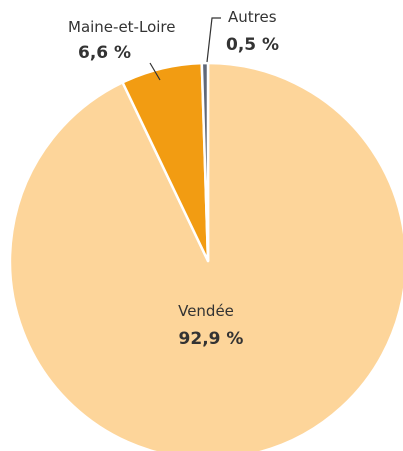 This screenshot has height=451, width=403. Describe the element at coordinates (211, 339) in the screenshot. I see `slice-value-vendee: 92,9 %` at that location.